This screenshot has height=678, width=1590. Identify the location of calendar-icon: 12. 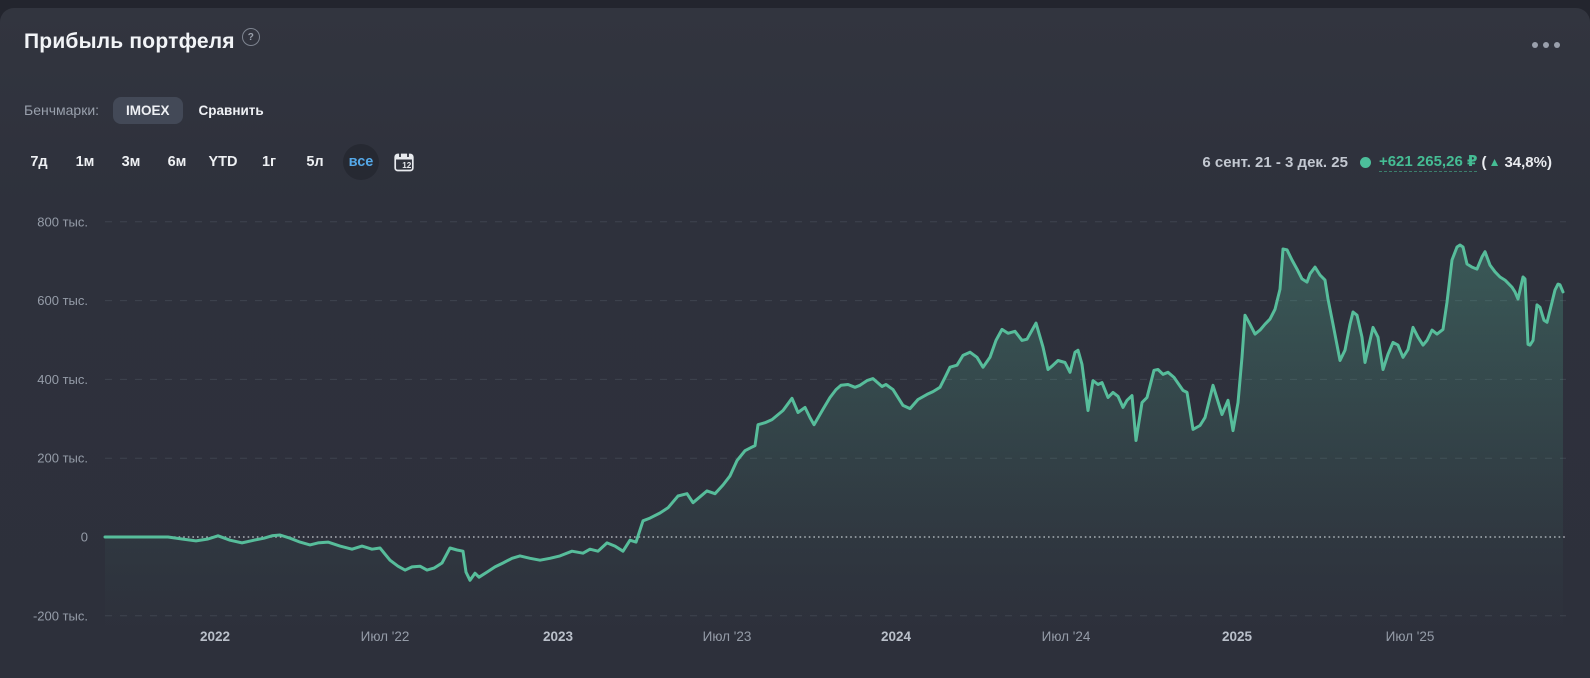
(404, 162).